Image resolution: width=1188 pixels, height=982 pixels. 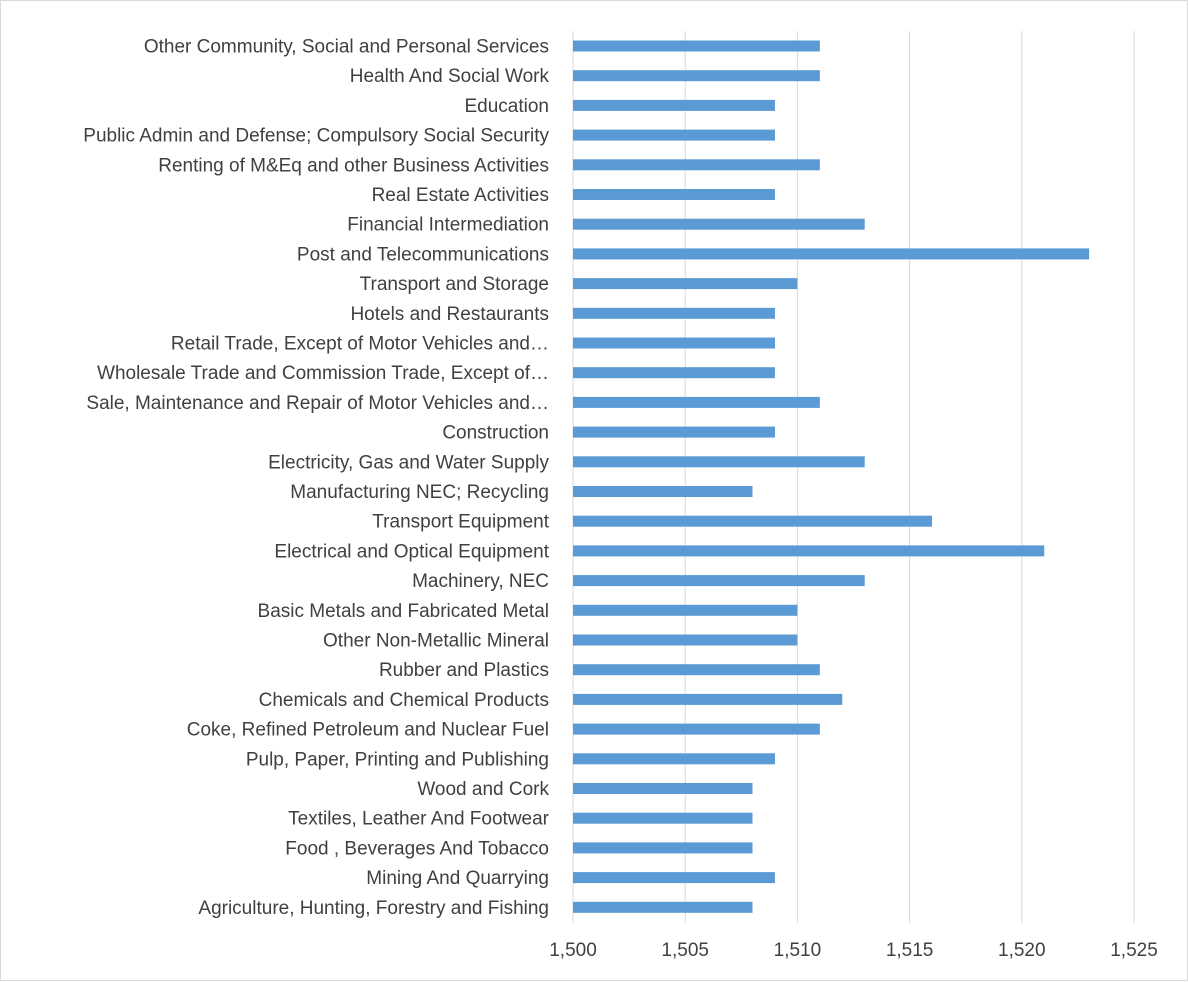 I want to click on category-label: Pulp, Paper, Printing and Publishing, so click(x=397, y=759).